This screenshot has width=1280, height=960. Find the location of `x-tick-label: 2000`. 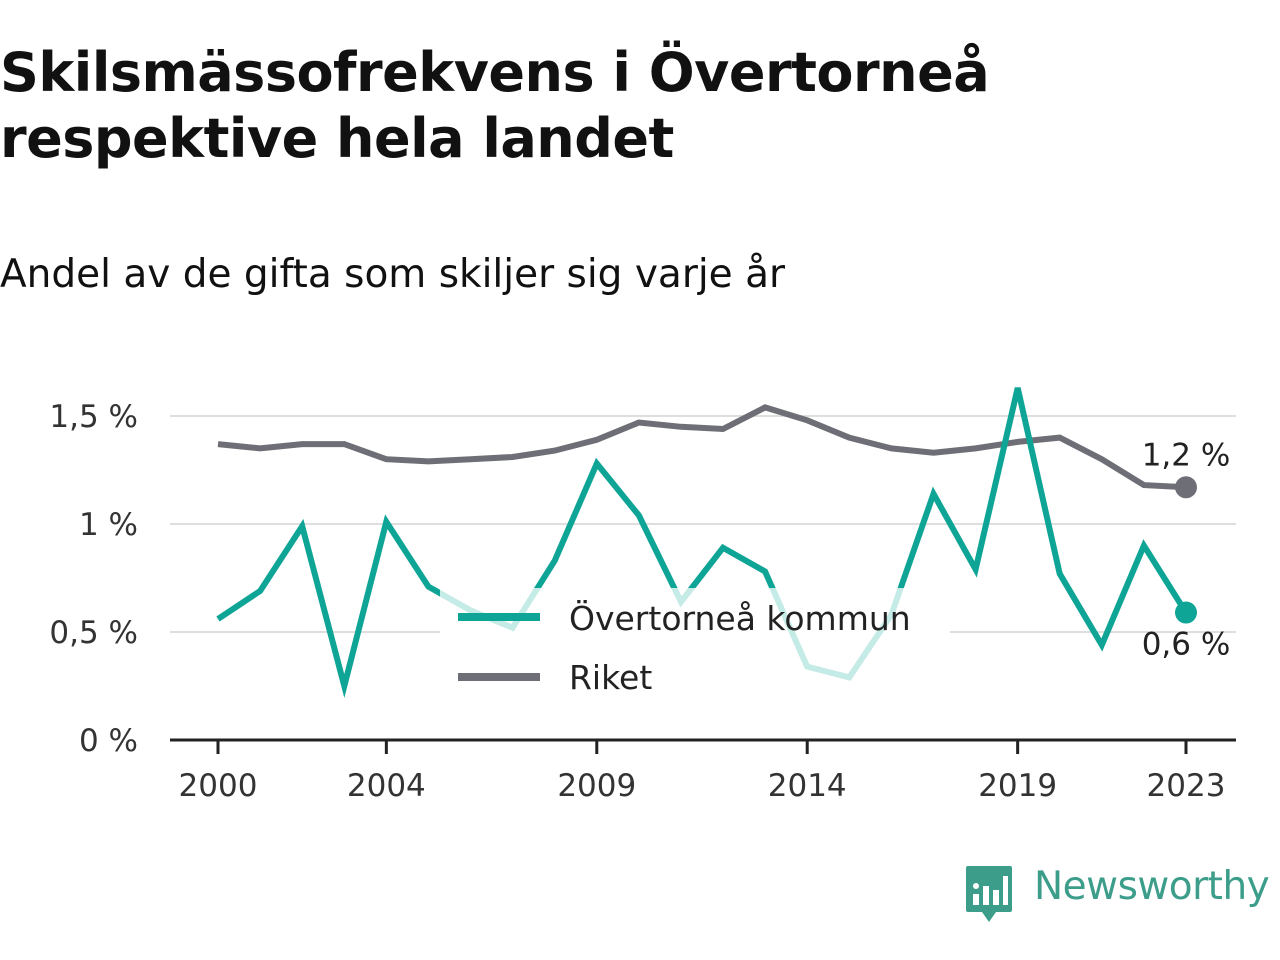

x-tick-label: 2000 is located at coordinates (218, 786).